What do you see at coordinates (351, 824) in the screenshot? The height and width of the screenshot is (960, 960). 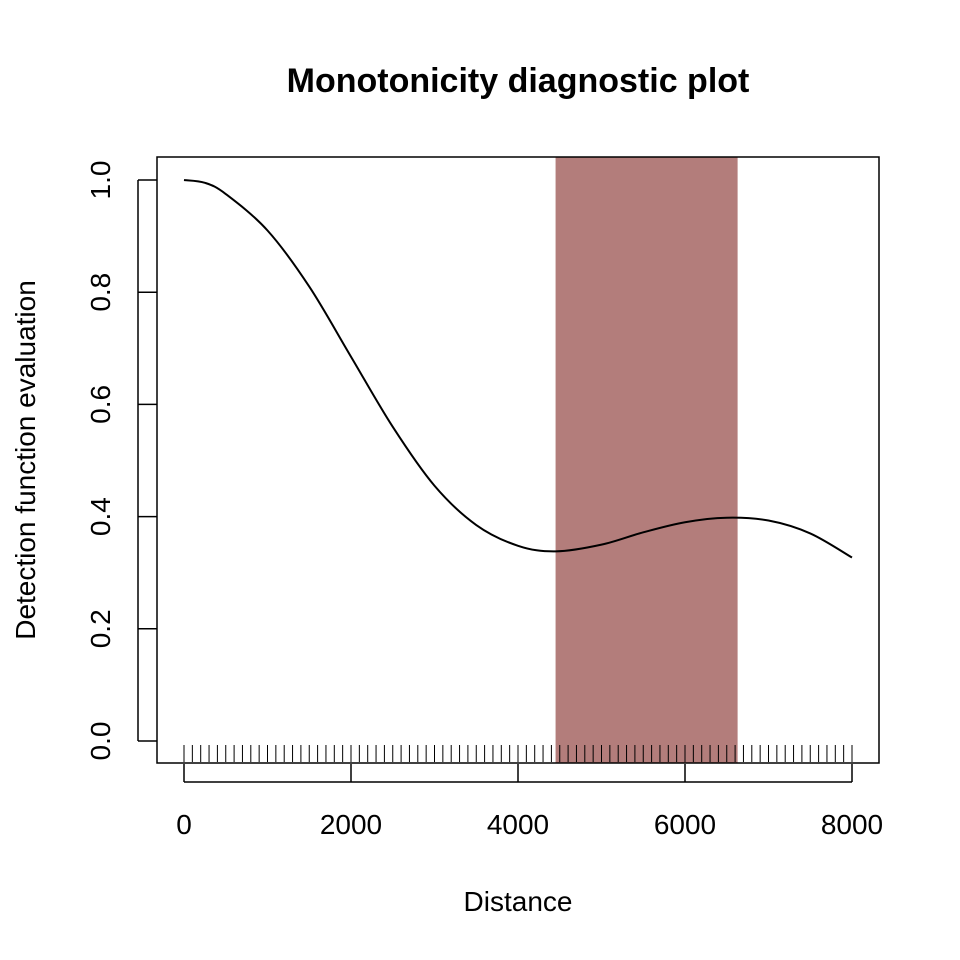 I see `x-tick-label: 2000` at bounding box center [351, 824].